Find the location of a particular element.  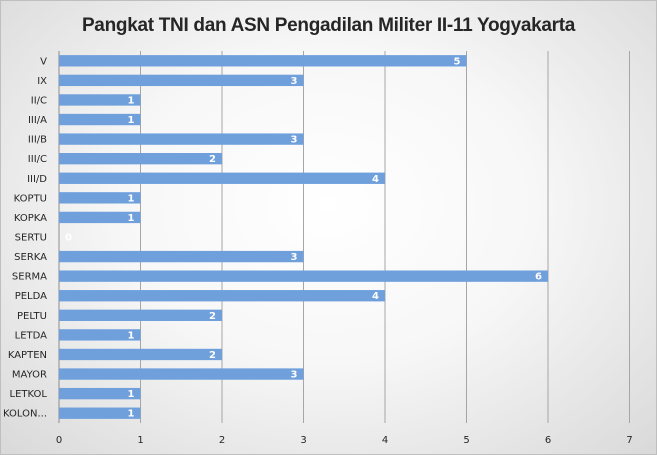

x-tick-label: 5 is located at coordinates (466, 440).